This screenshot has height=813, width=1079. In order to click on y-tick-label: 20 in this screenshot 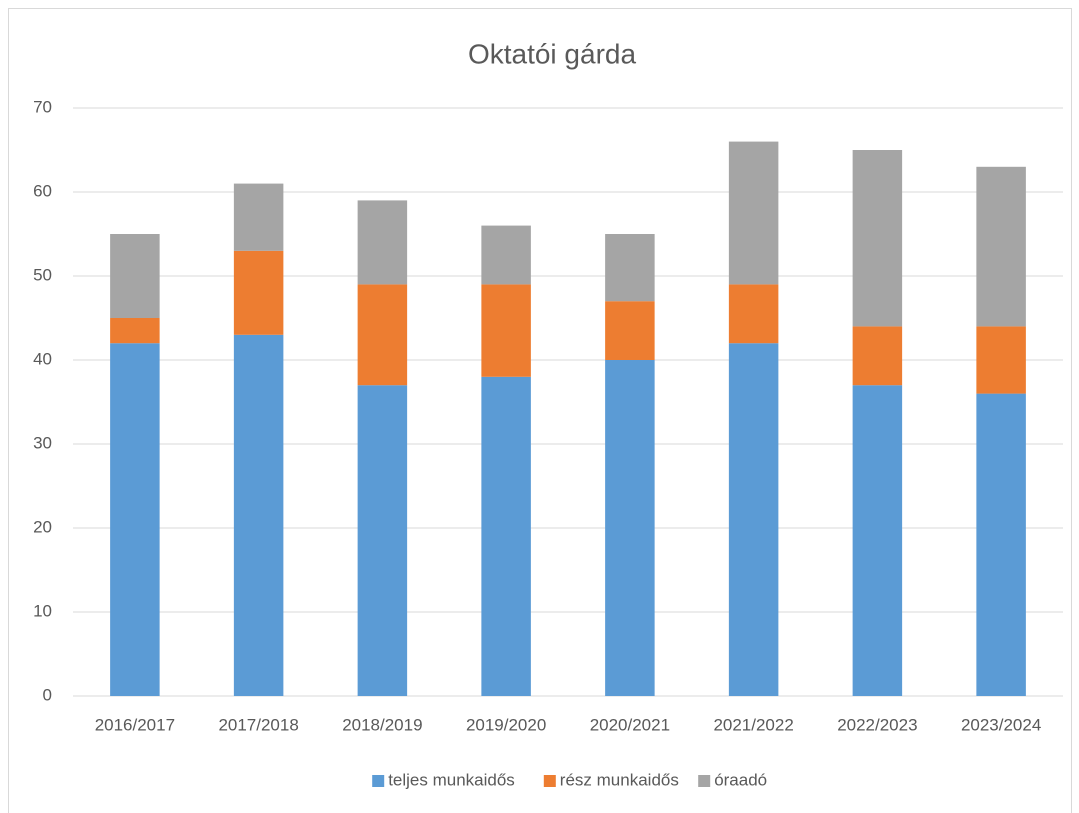, I will do `click(42, 526)`.